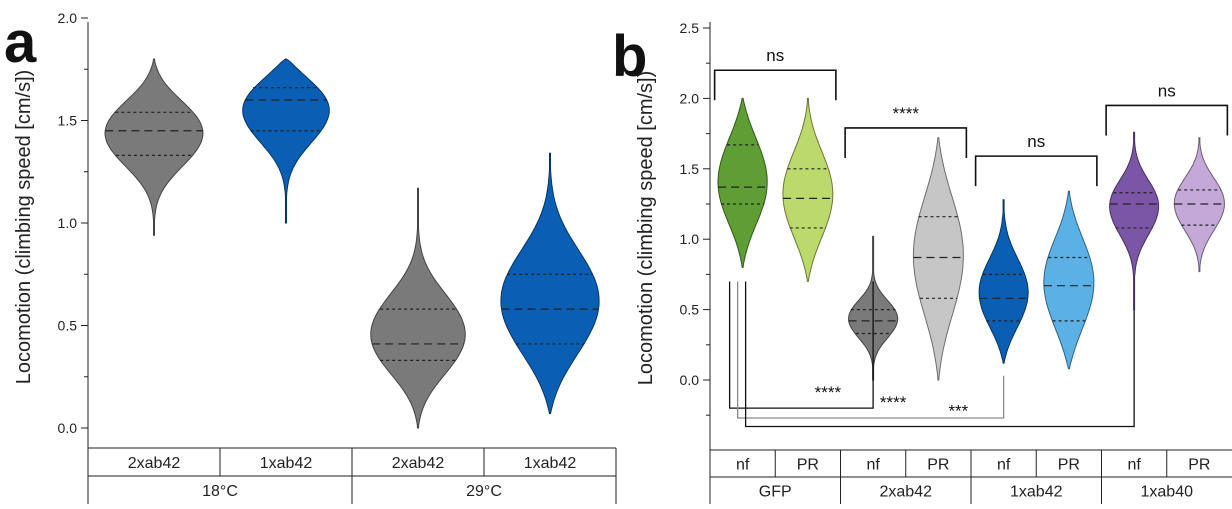 Image resolution: width=1232 pixels, height=509 pixels. Describe the element at coordinates (690, 28) in the screenshot. I see `panel-b-y-tick-label: 2.5` at that location.